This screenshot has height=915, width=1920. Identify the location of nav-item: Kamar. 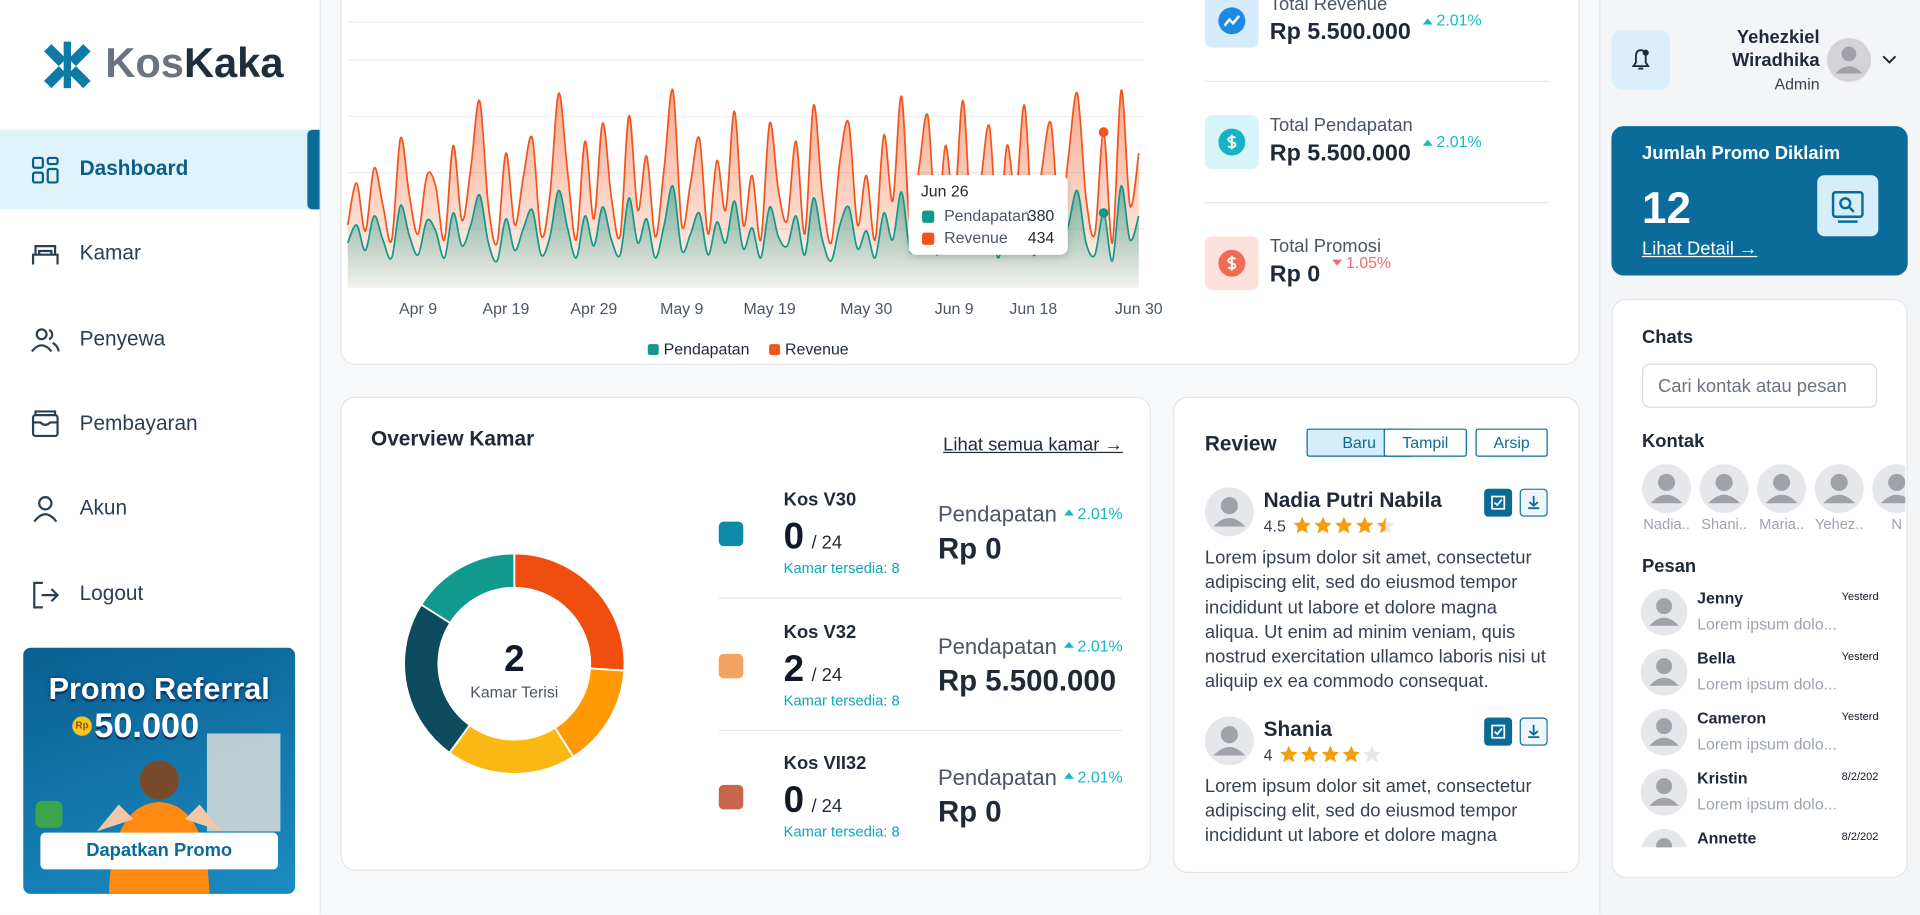
(160, 255).